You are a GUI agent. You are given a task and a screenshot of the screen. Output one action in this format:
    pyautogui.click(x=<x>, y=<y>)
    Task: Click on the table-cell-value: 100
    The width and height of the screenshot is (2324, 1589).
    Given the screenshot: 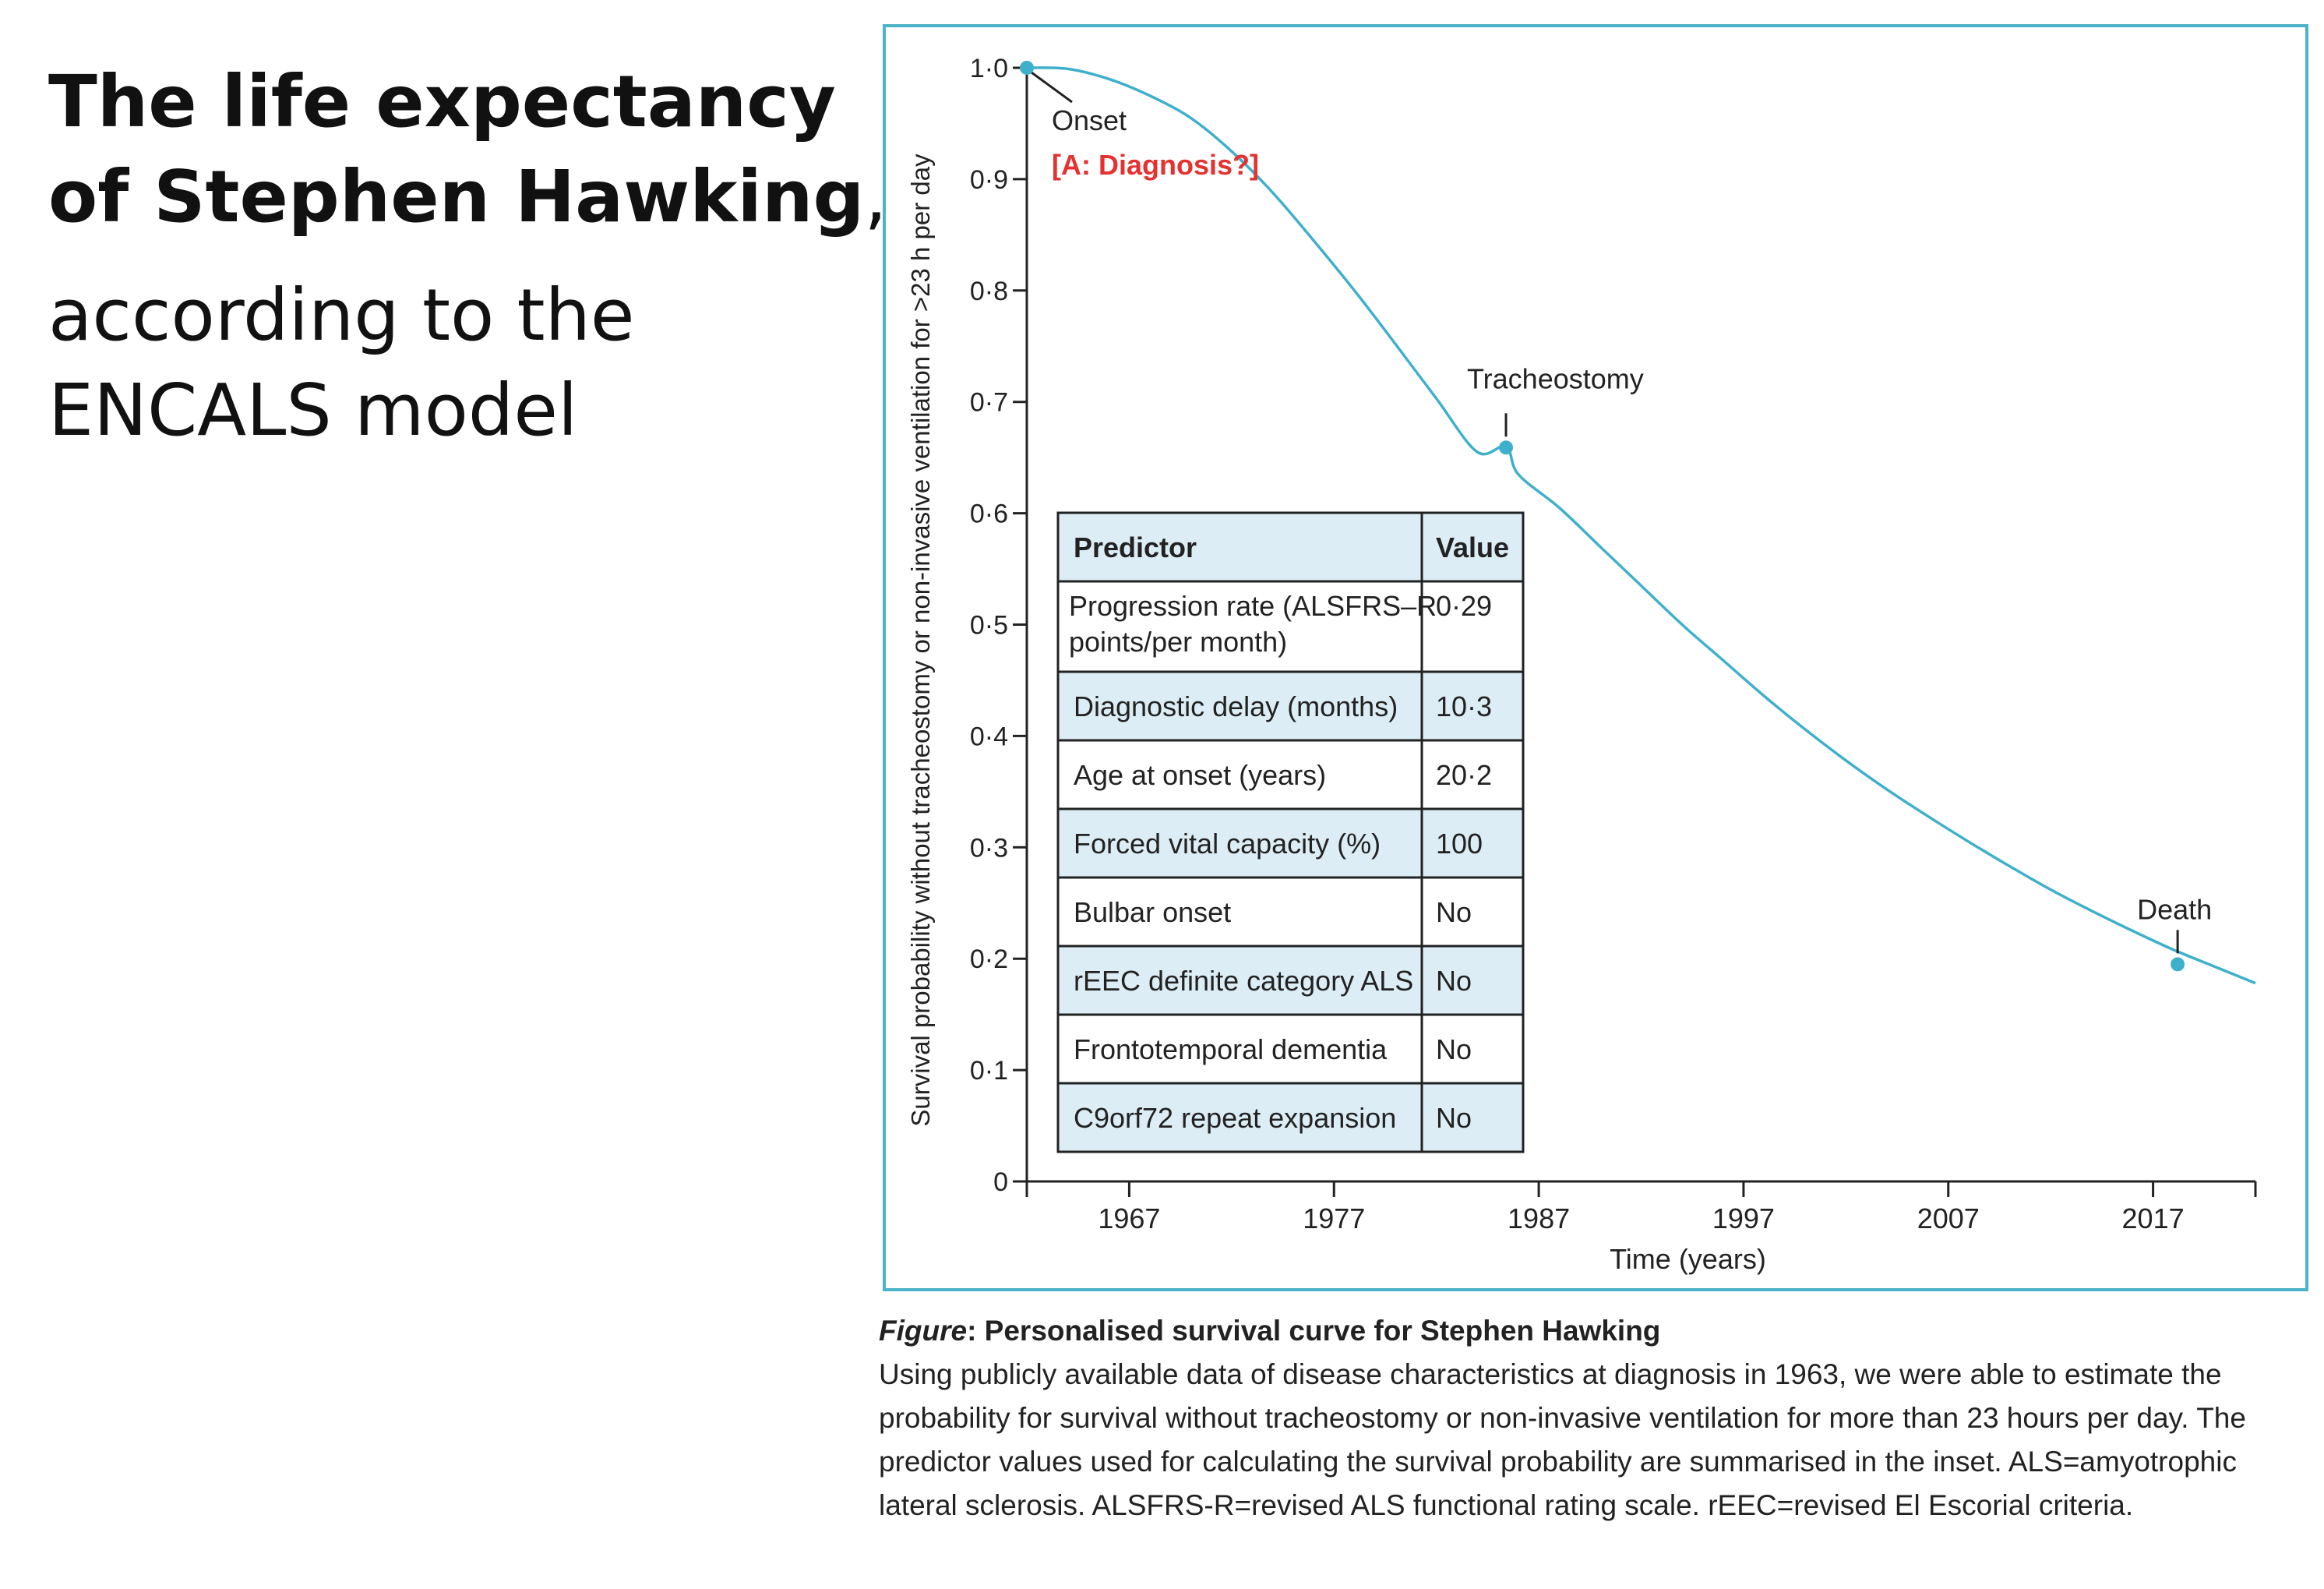 What is the action you would take?
    pyautogui.click(x=1460, y=844)
    